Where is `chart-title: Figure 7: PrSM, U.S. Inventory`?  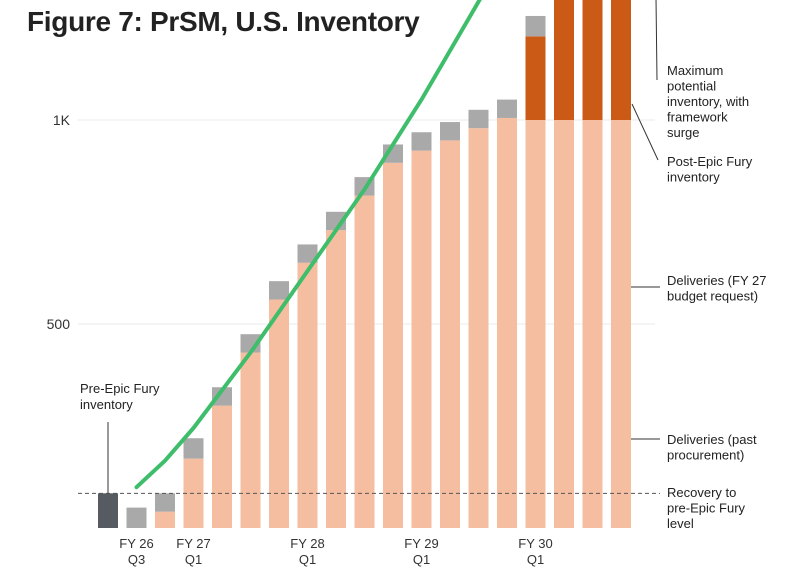 chart-title: Figure 7: PrSM, U.S. Inventory is located at coordinates (223, 21).